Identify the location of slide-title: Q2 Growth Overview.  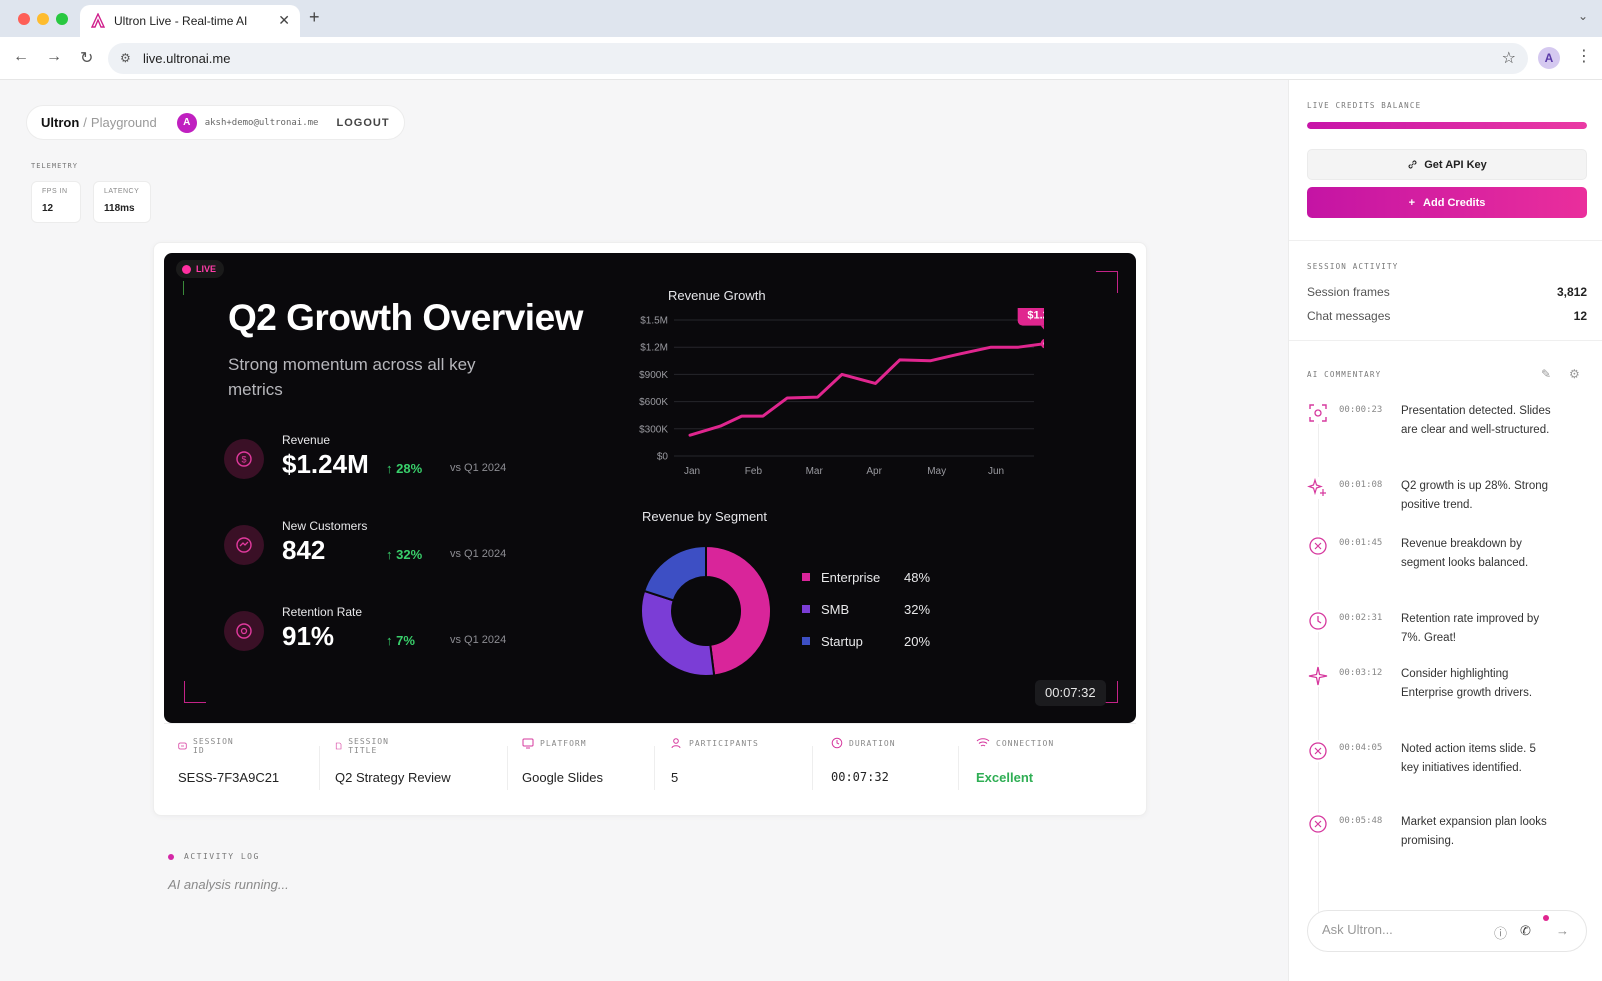
(405, 317).